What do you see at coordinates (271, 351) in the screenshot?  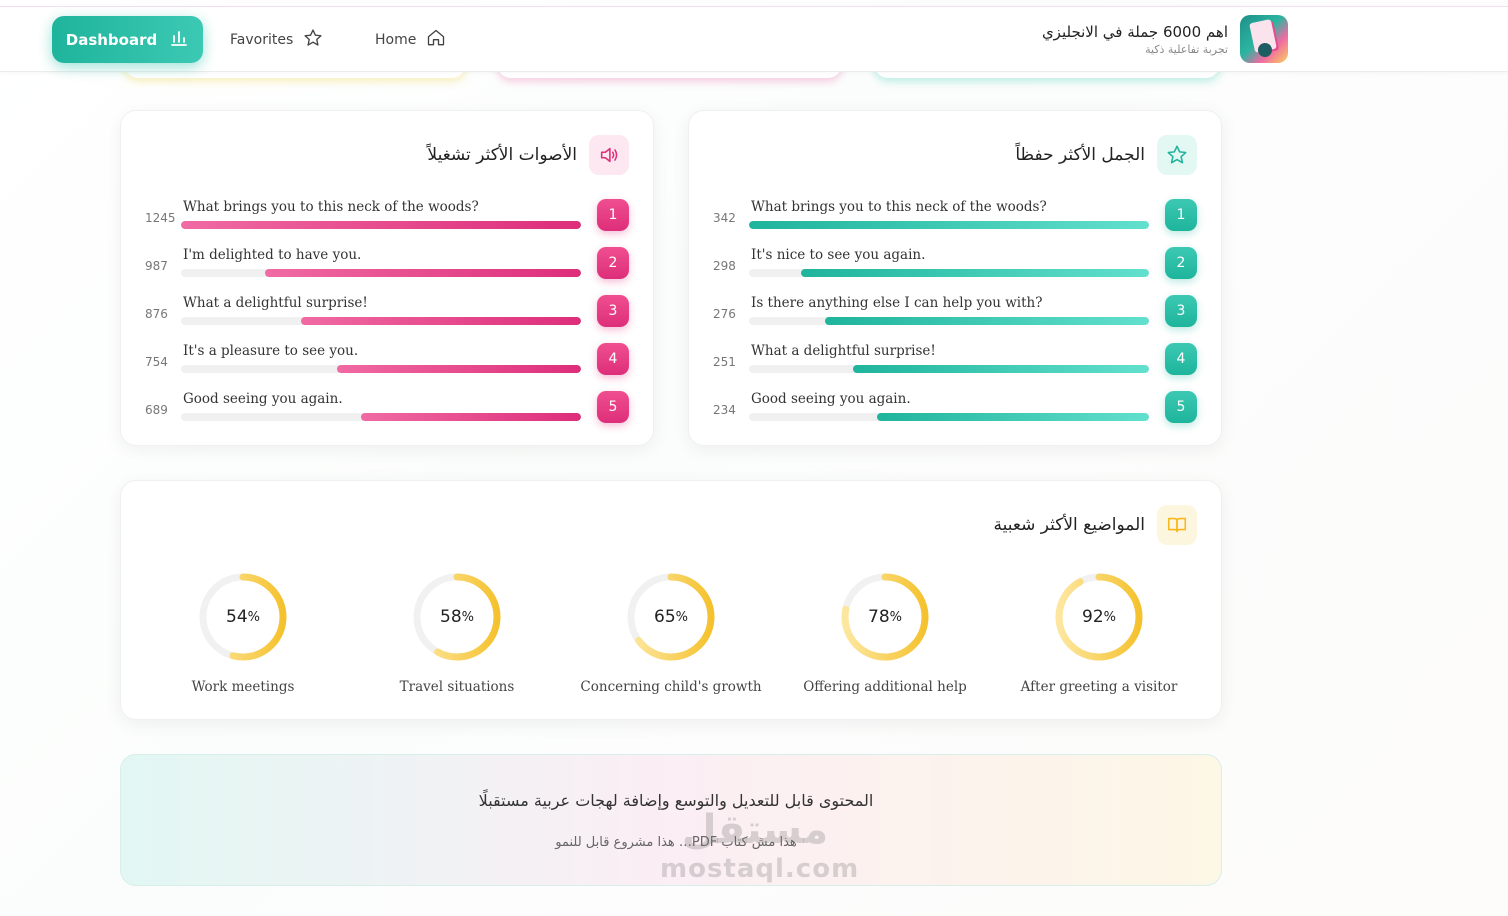 I see `sentence-text: It's a pleasure to see you.` at bounding box center [271, 351].